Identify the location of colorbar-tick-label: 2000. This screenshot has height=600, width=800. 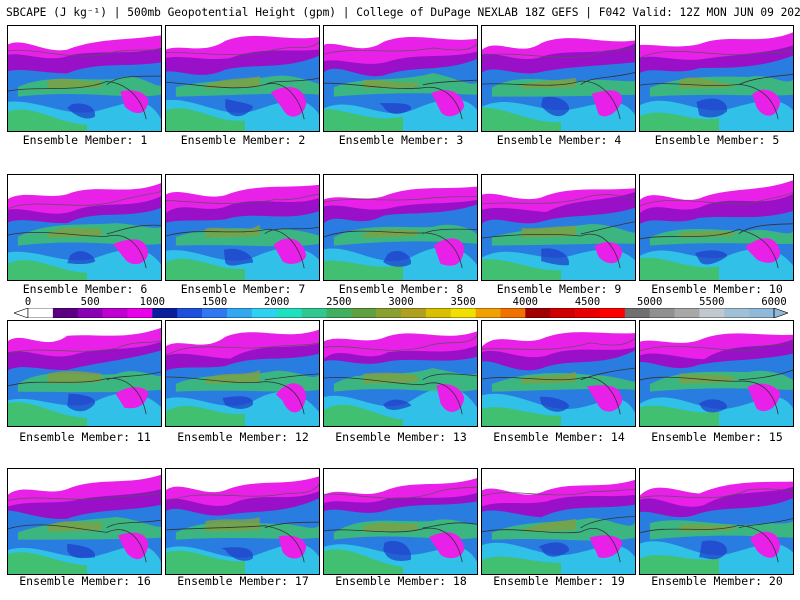
(277, 302).